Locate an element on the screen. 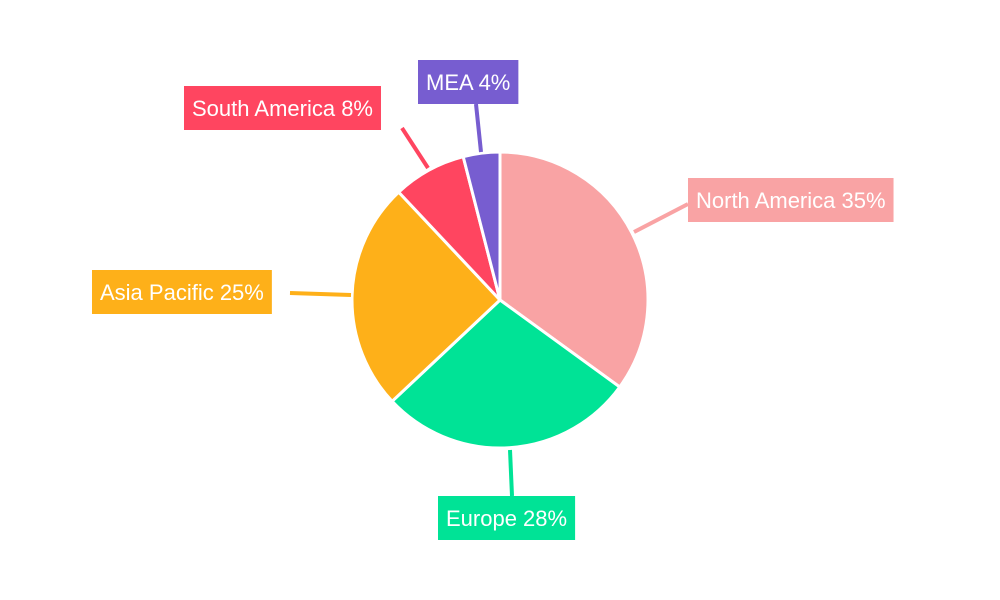 The image size is (1000, 600). pie-slice-north-america is located at coordinates (574, 269).